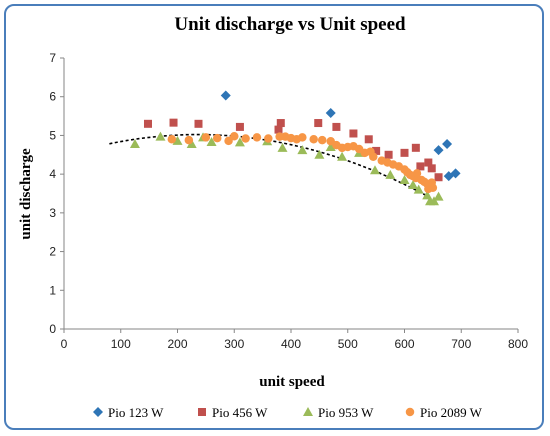 The width and height of the screenshot is (550, 436). I want to click on y-tick-label: 2, so click(52, 252).